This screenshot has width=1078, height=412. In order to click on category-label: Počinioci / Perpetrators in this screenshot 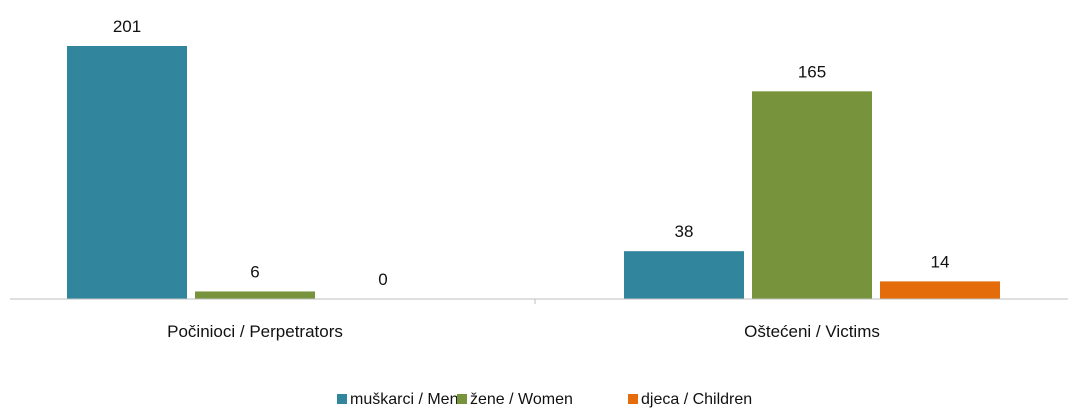, I will do `click(255, 331)`.